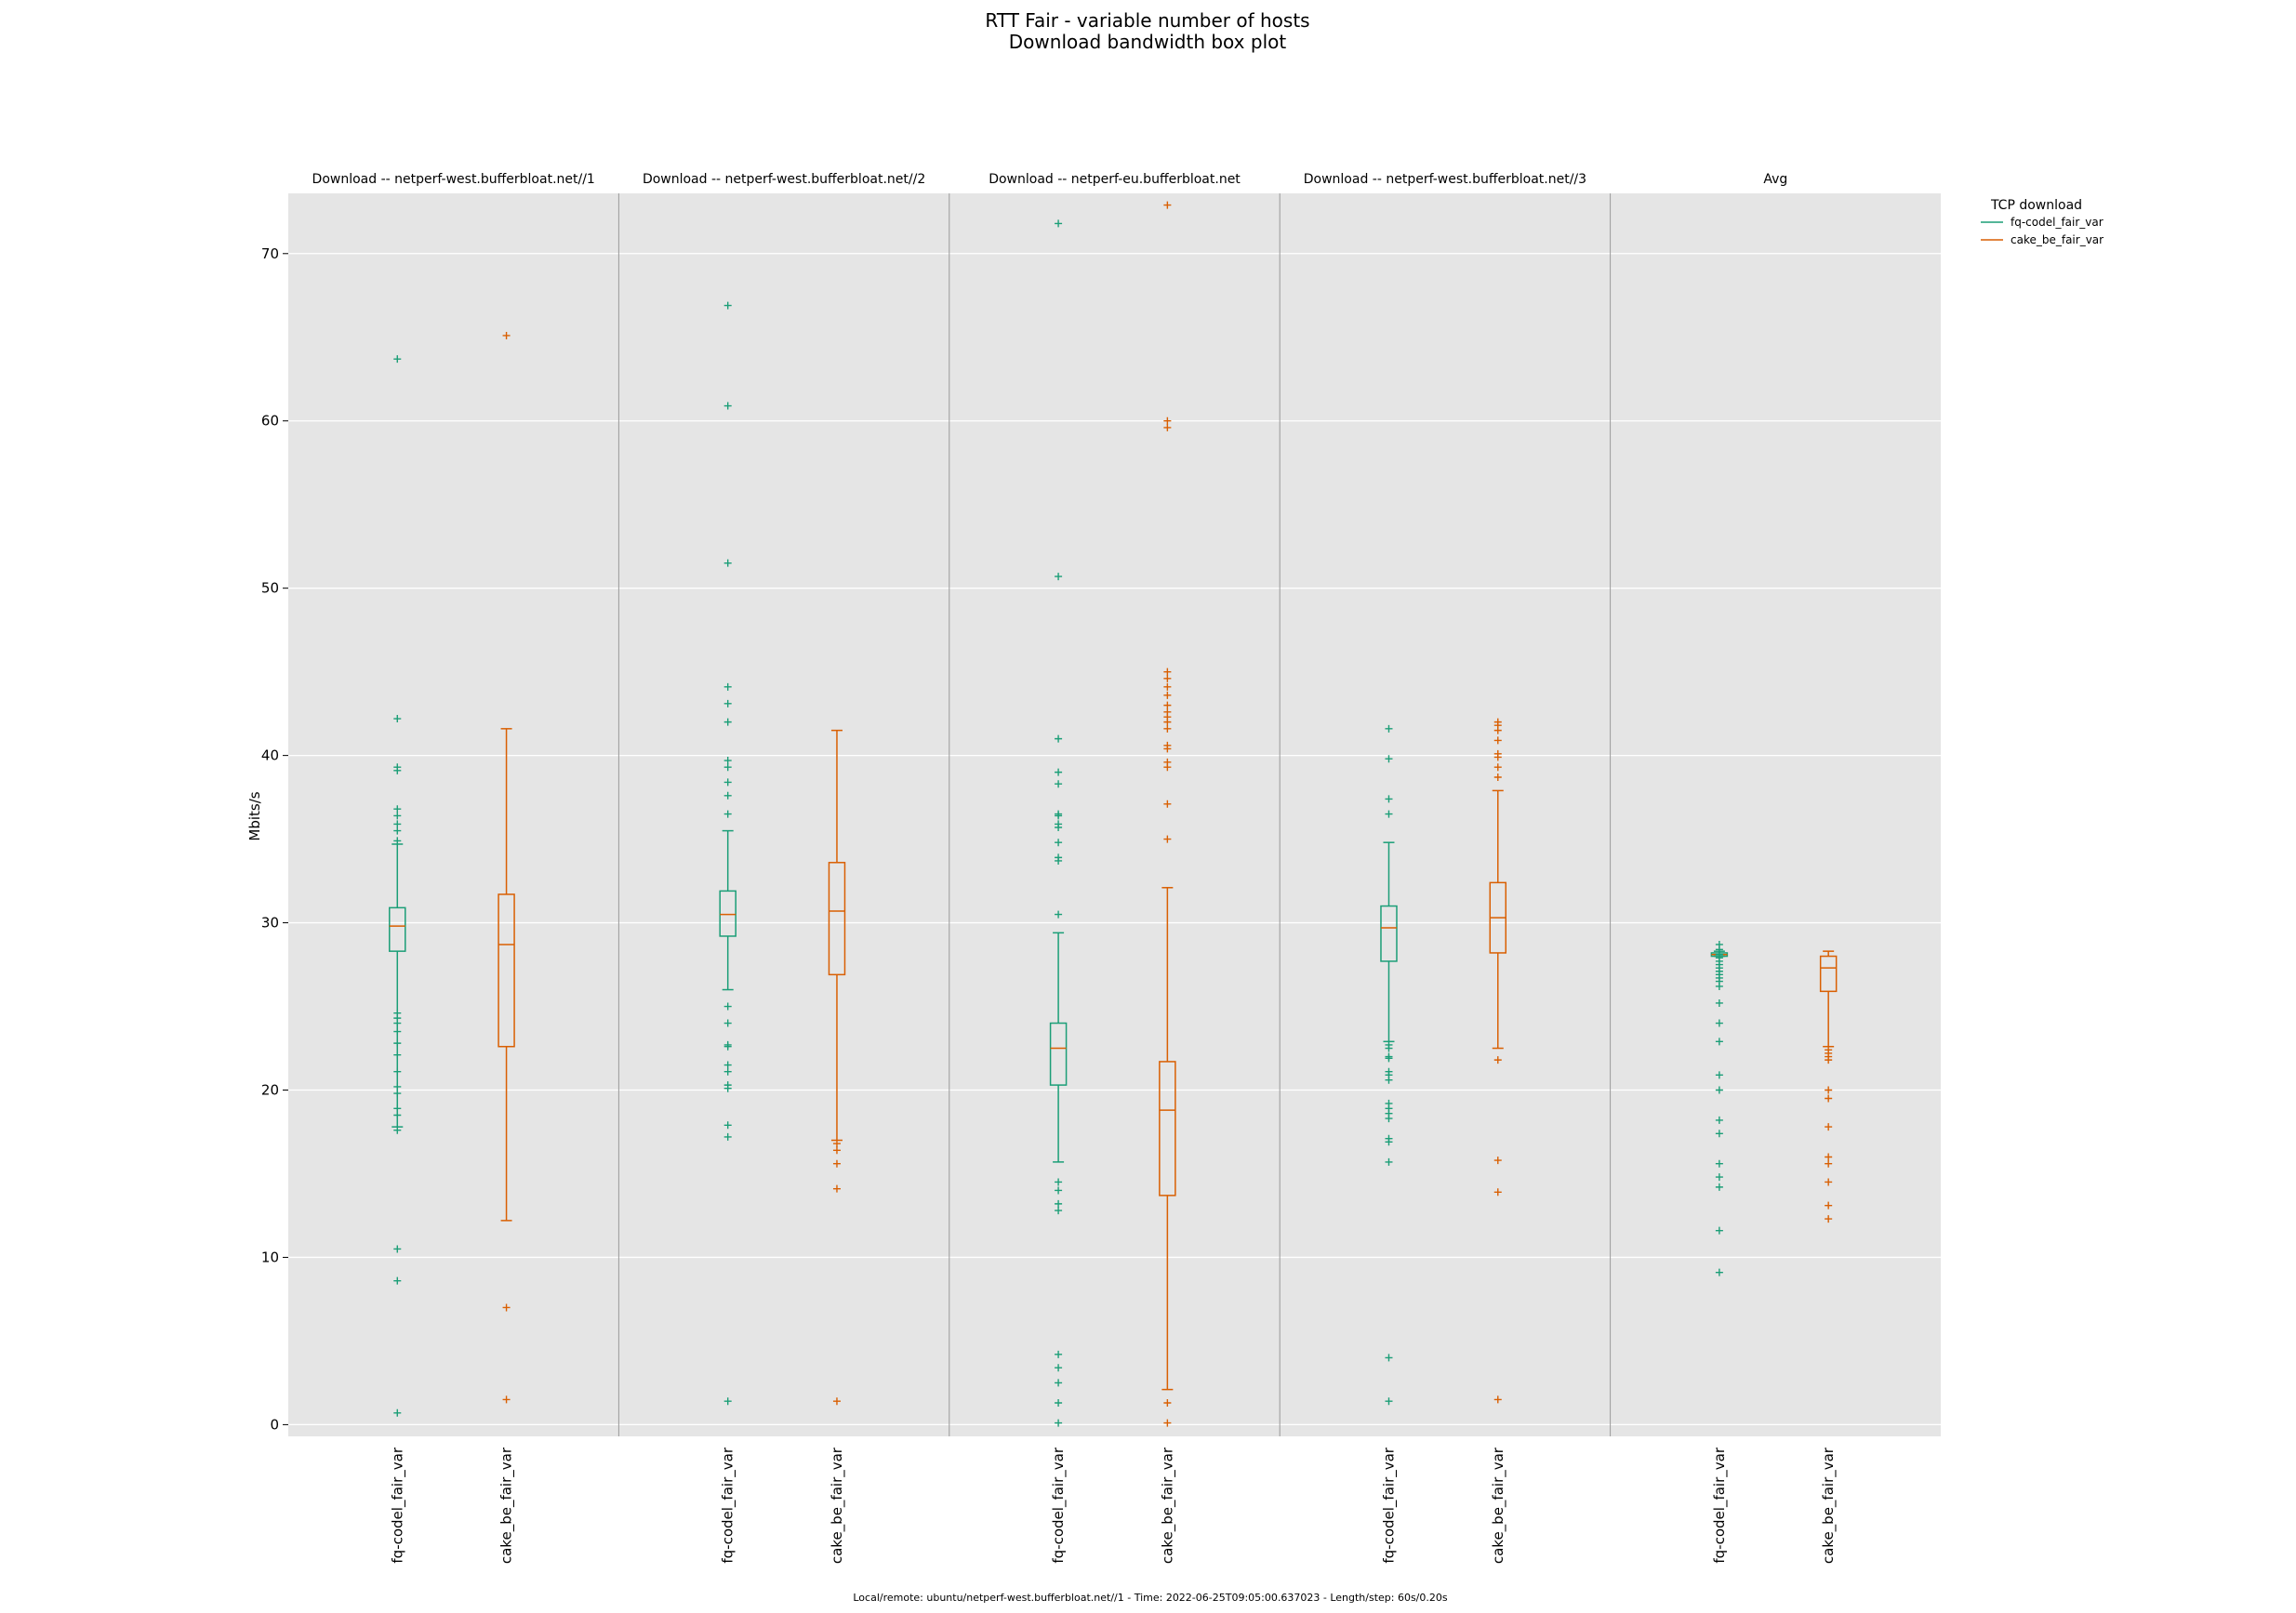 This screenshot has height=1613, width=2296. Describe the element at coordinates (1719, 1108) in the screenshot. I see `box-4-fq-codel_fair_var` at that location.